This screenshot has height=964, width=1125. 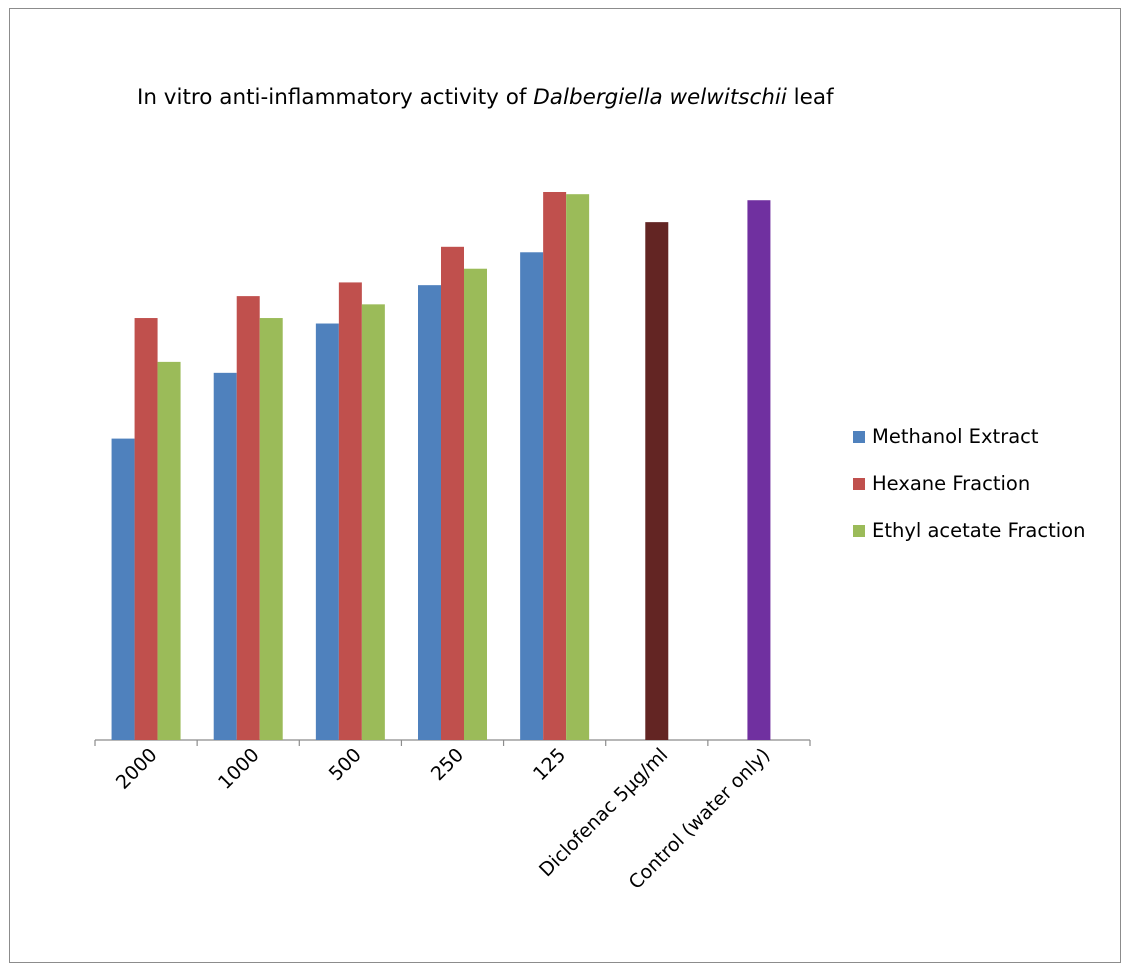 I want to click on bar-diclofenac-5-g-ml, so click(x=657, y=481).